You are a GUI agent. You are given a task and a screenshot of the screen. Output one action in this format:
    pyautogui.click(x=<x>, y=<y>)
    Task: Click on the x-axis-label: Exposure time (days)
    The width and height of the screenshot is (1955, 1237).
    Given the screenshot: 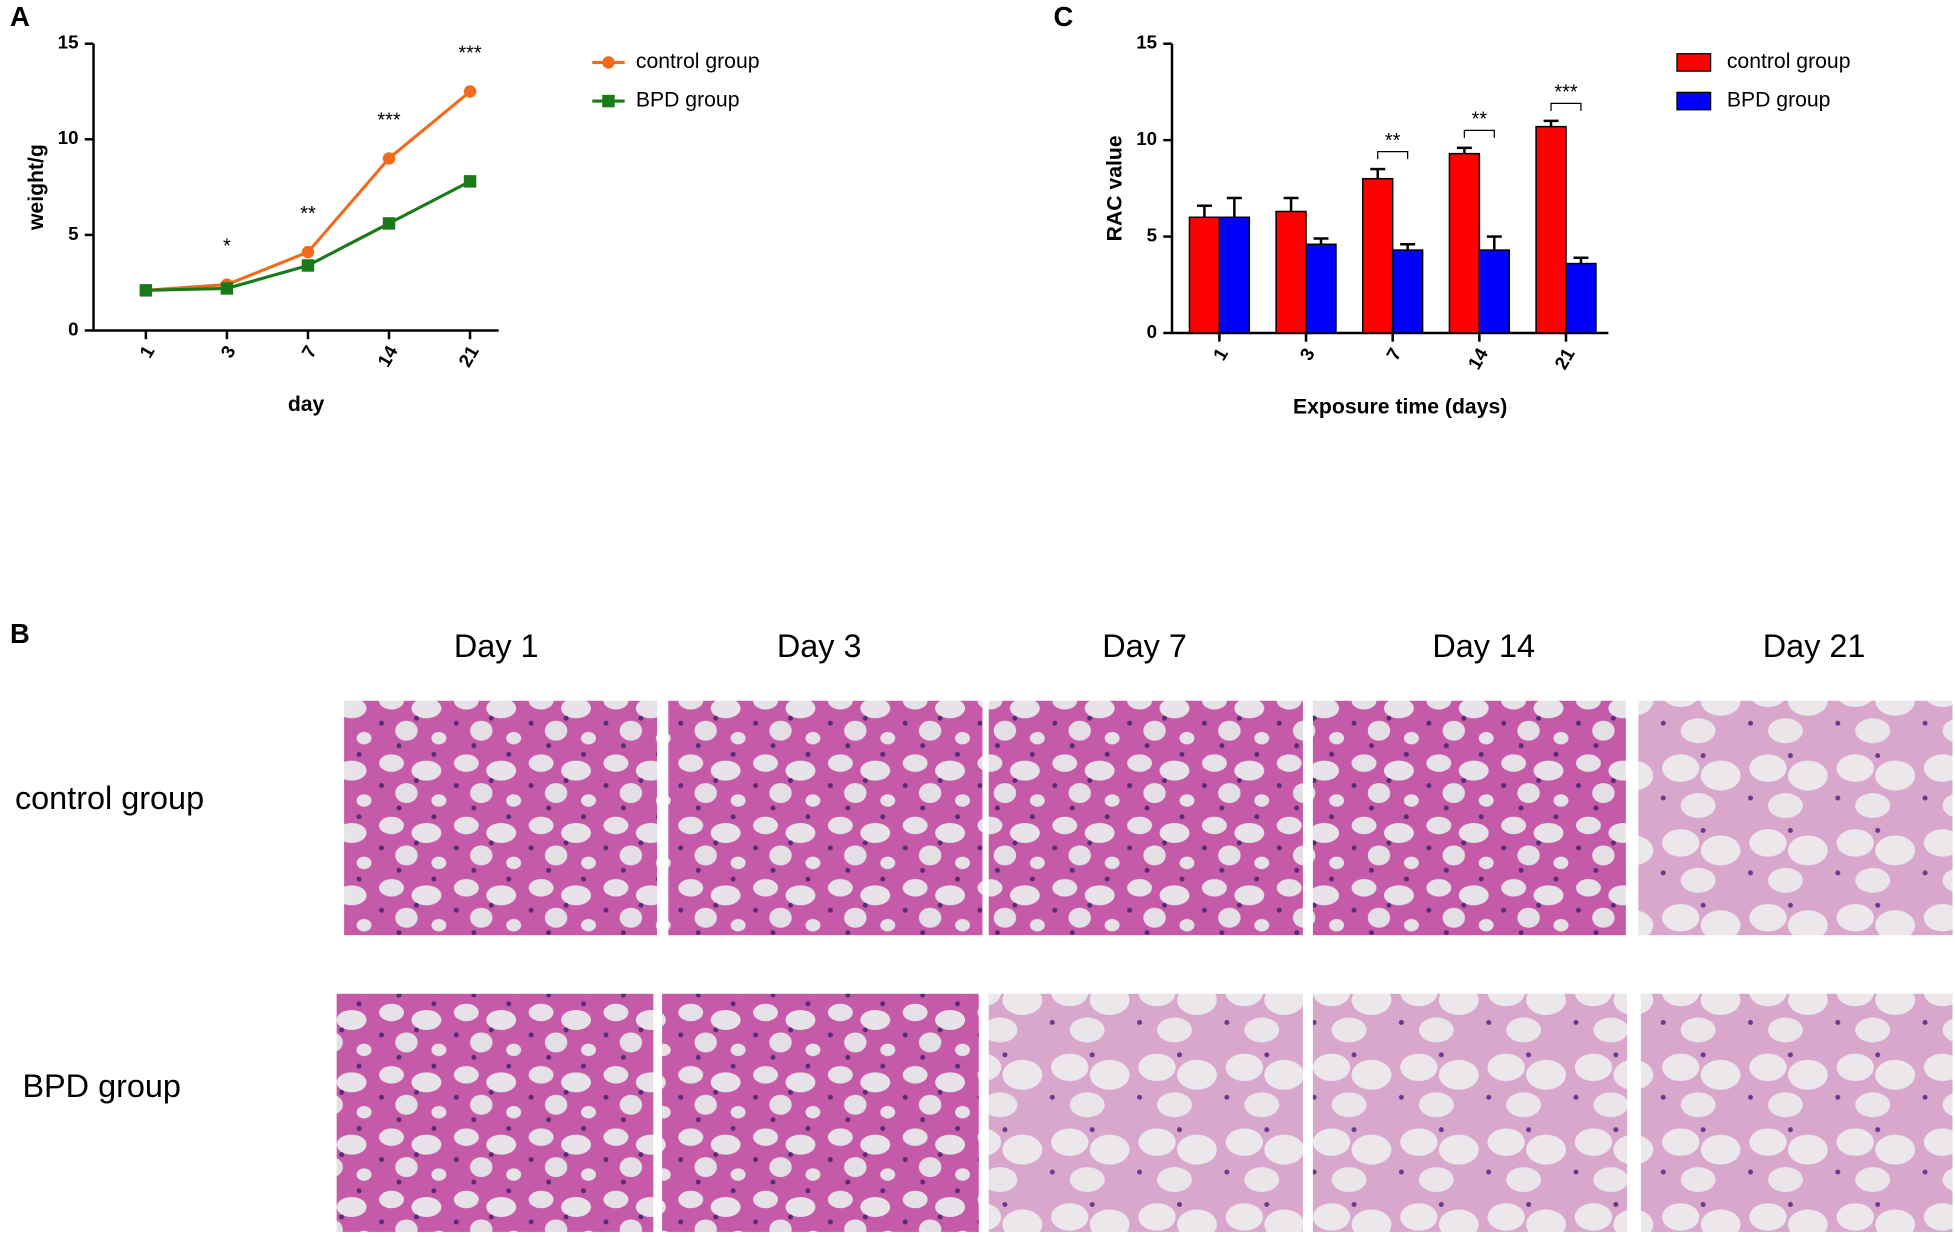 What is the action you would take?
    pyautogui.click(x=1400, y=406)
    